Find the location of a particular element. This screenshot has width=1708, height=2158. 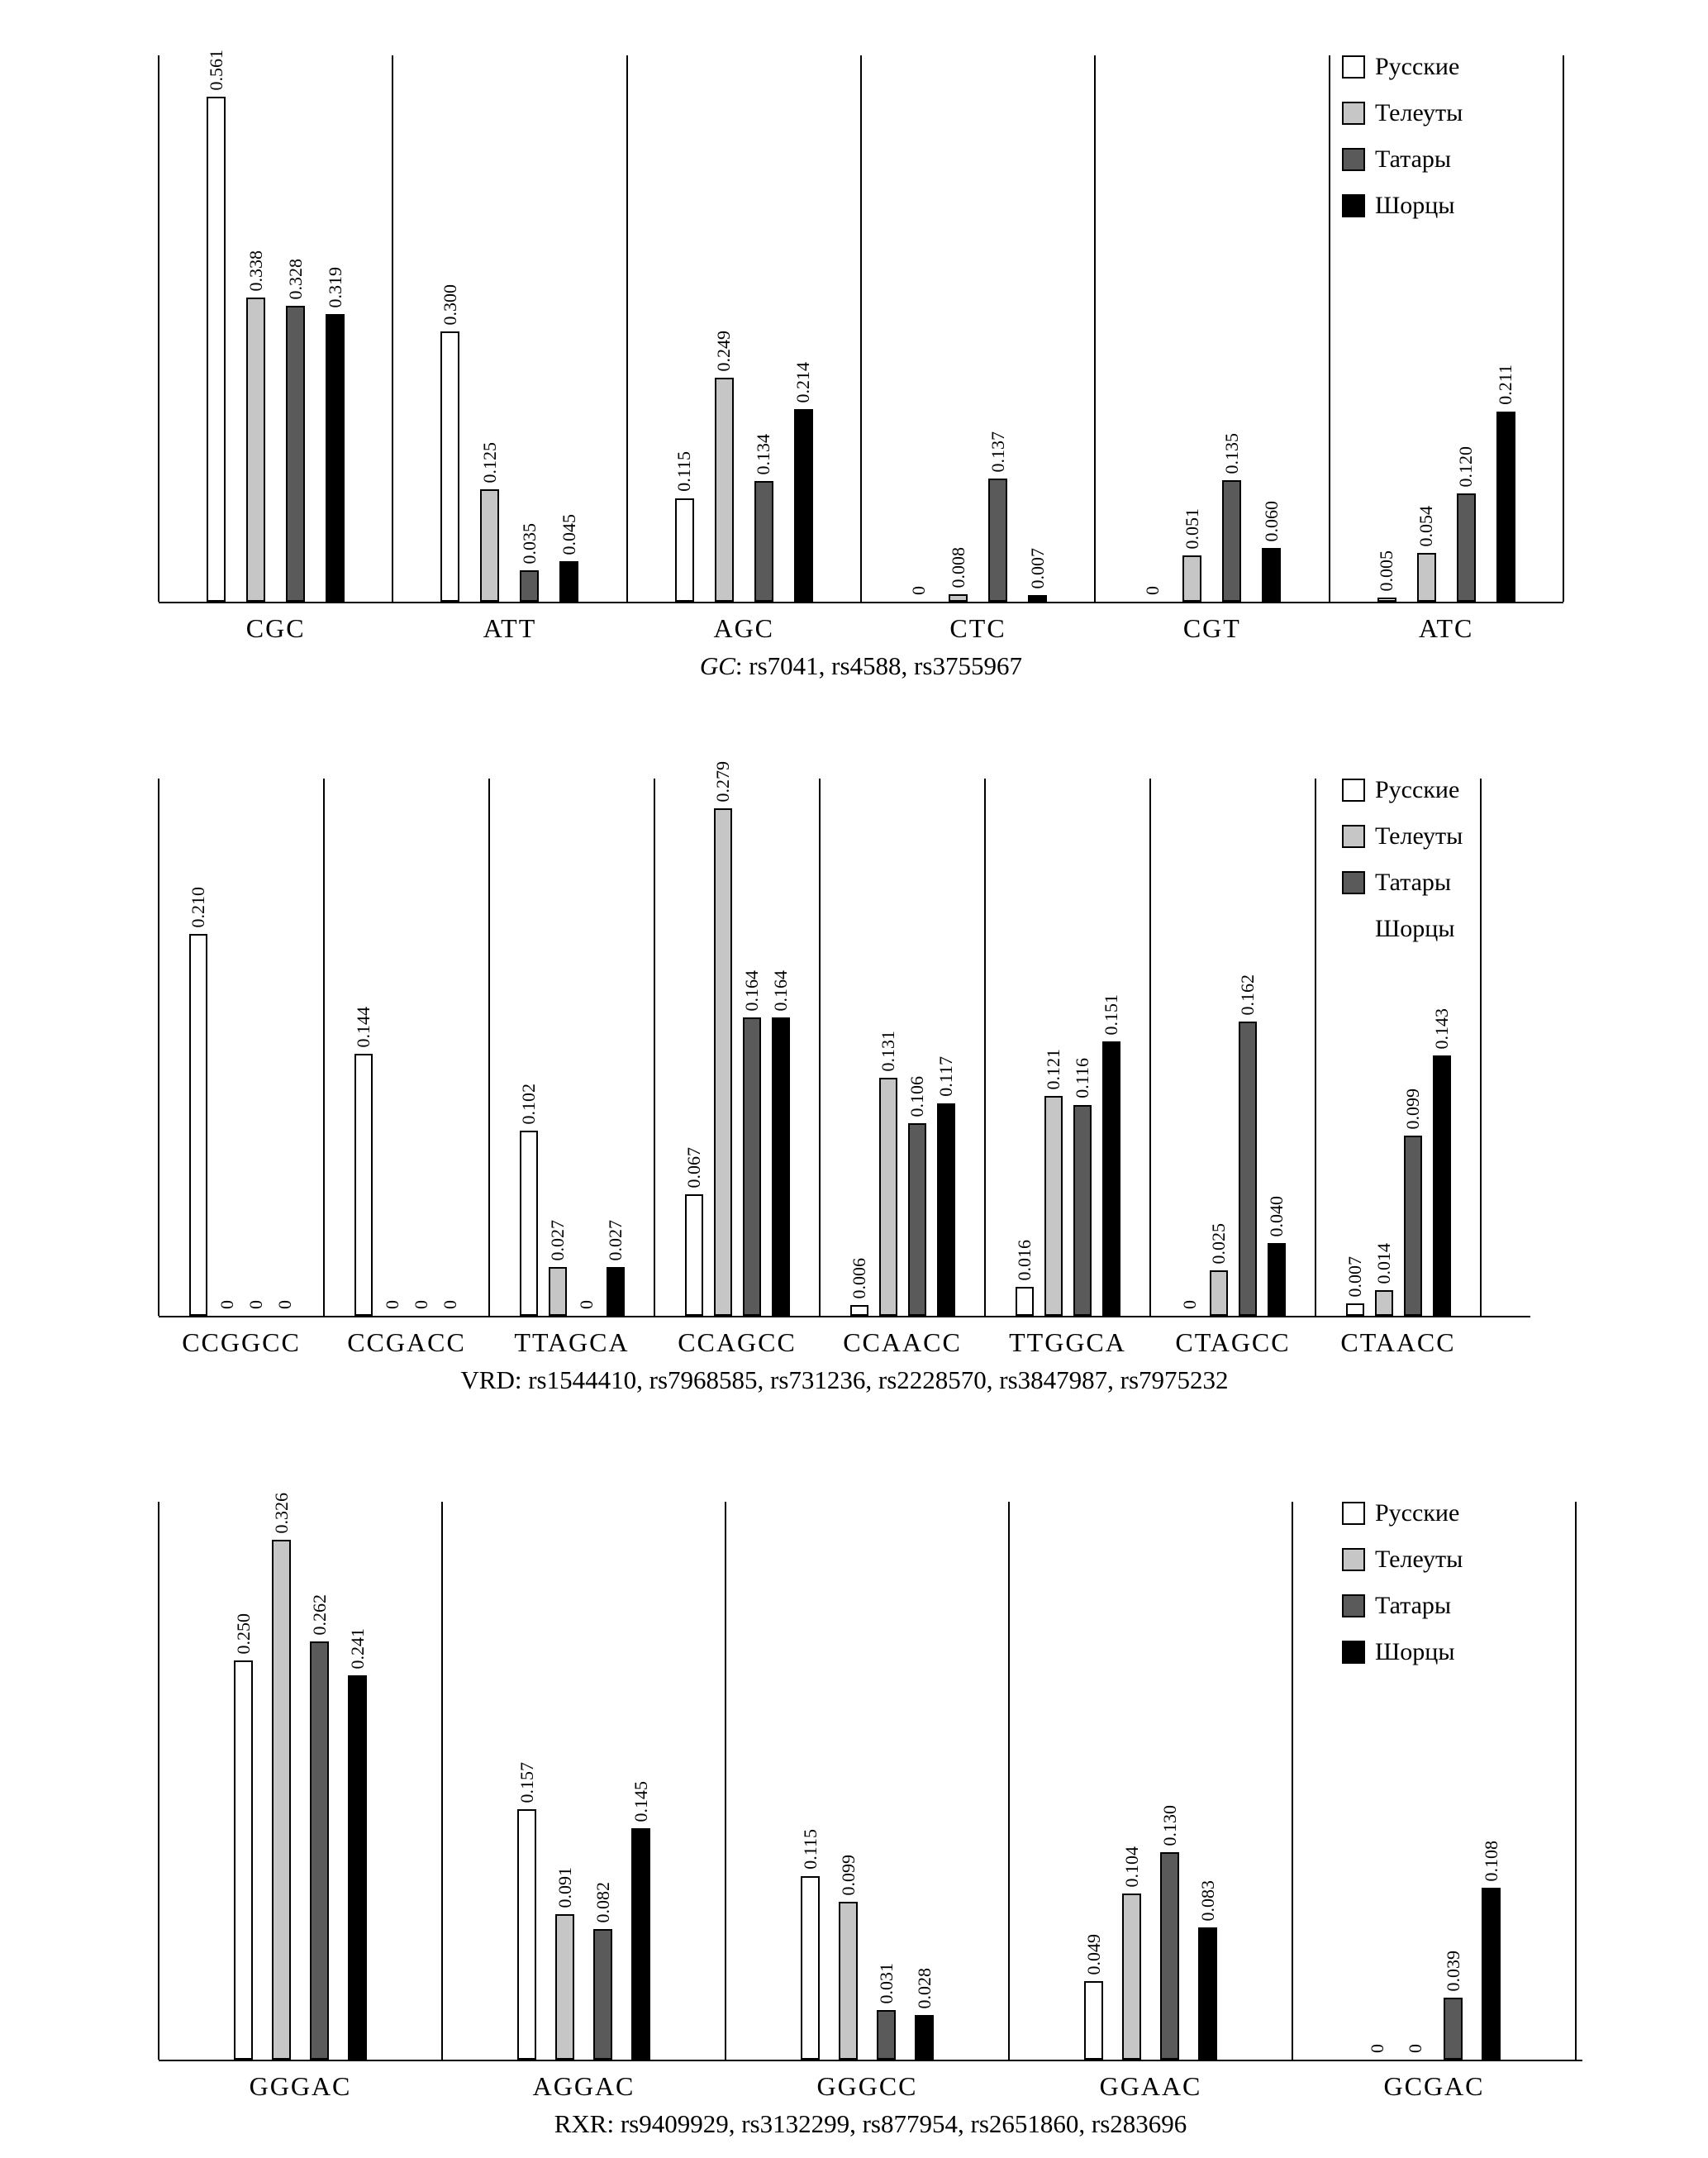

bar-value-label: 0.326 is located at coordinates (281, 1513).